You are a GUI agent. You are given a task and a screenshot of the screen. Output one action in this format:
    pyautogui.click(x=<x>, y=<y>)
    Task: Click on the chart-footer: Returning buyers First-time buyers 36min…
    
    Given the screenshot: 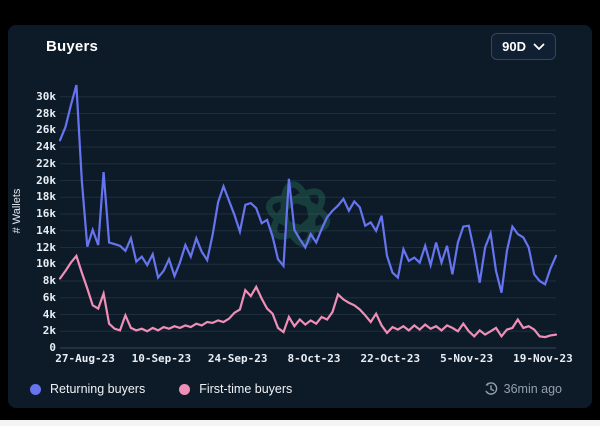 What is the action you would take?
    pyautogui.click(x=296, y=389)
    